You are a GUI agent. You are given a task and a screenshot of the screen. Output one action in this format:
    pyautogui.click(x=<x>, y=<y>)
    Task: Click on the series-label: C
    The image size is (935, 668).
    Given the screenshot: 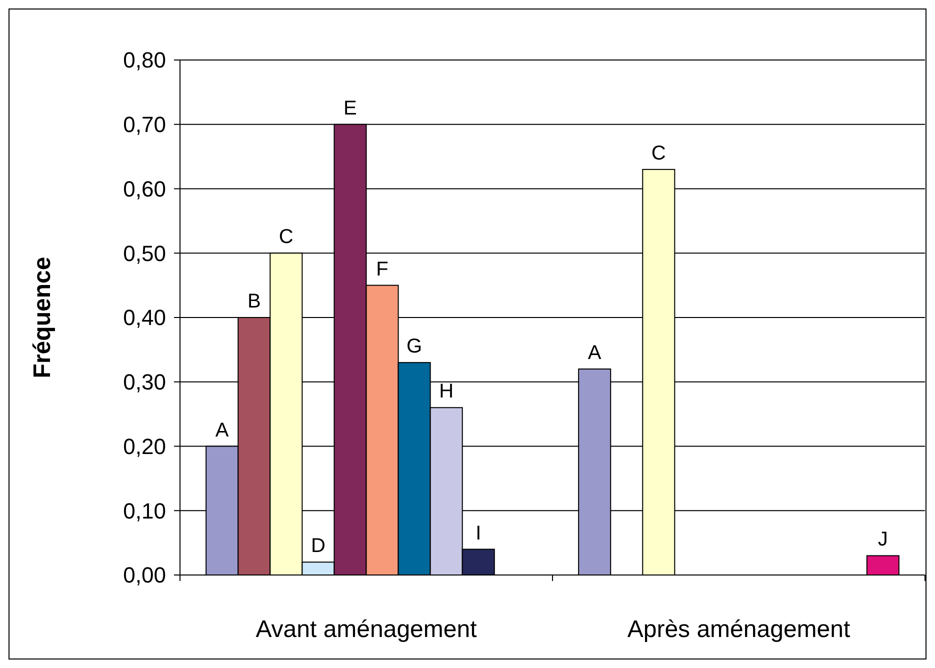 What is the action you would take?
    pyautogui.click(x=286, y=237)
    